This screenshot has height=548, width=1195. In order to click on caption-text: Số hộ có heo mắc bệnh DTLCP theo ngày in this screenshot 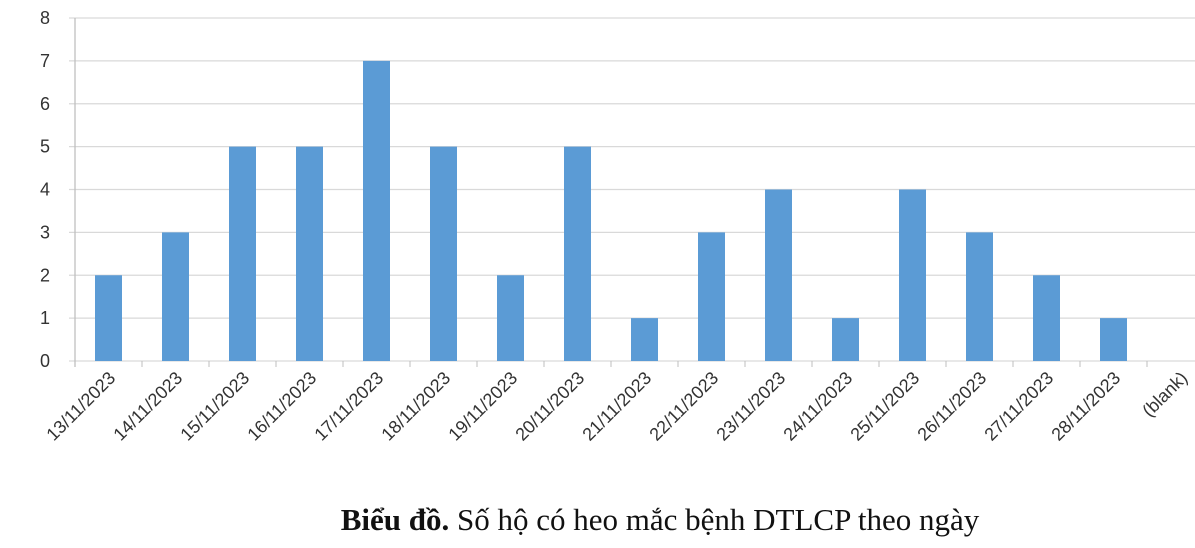, I will do `click(718, 519)`.